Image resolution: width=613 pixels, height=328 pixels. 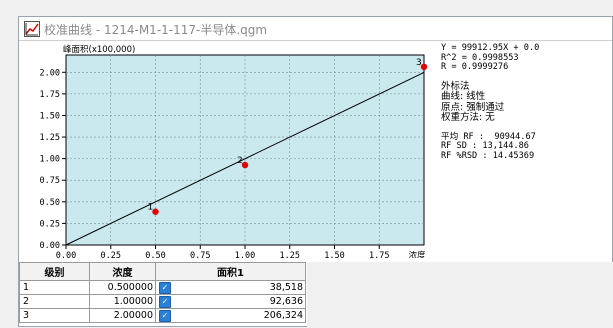 What do you see at coordinates (379, 254) in the screenshot?
I see `x-tick-label: 1.75` at bounding box center [379, 254].